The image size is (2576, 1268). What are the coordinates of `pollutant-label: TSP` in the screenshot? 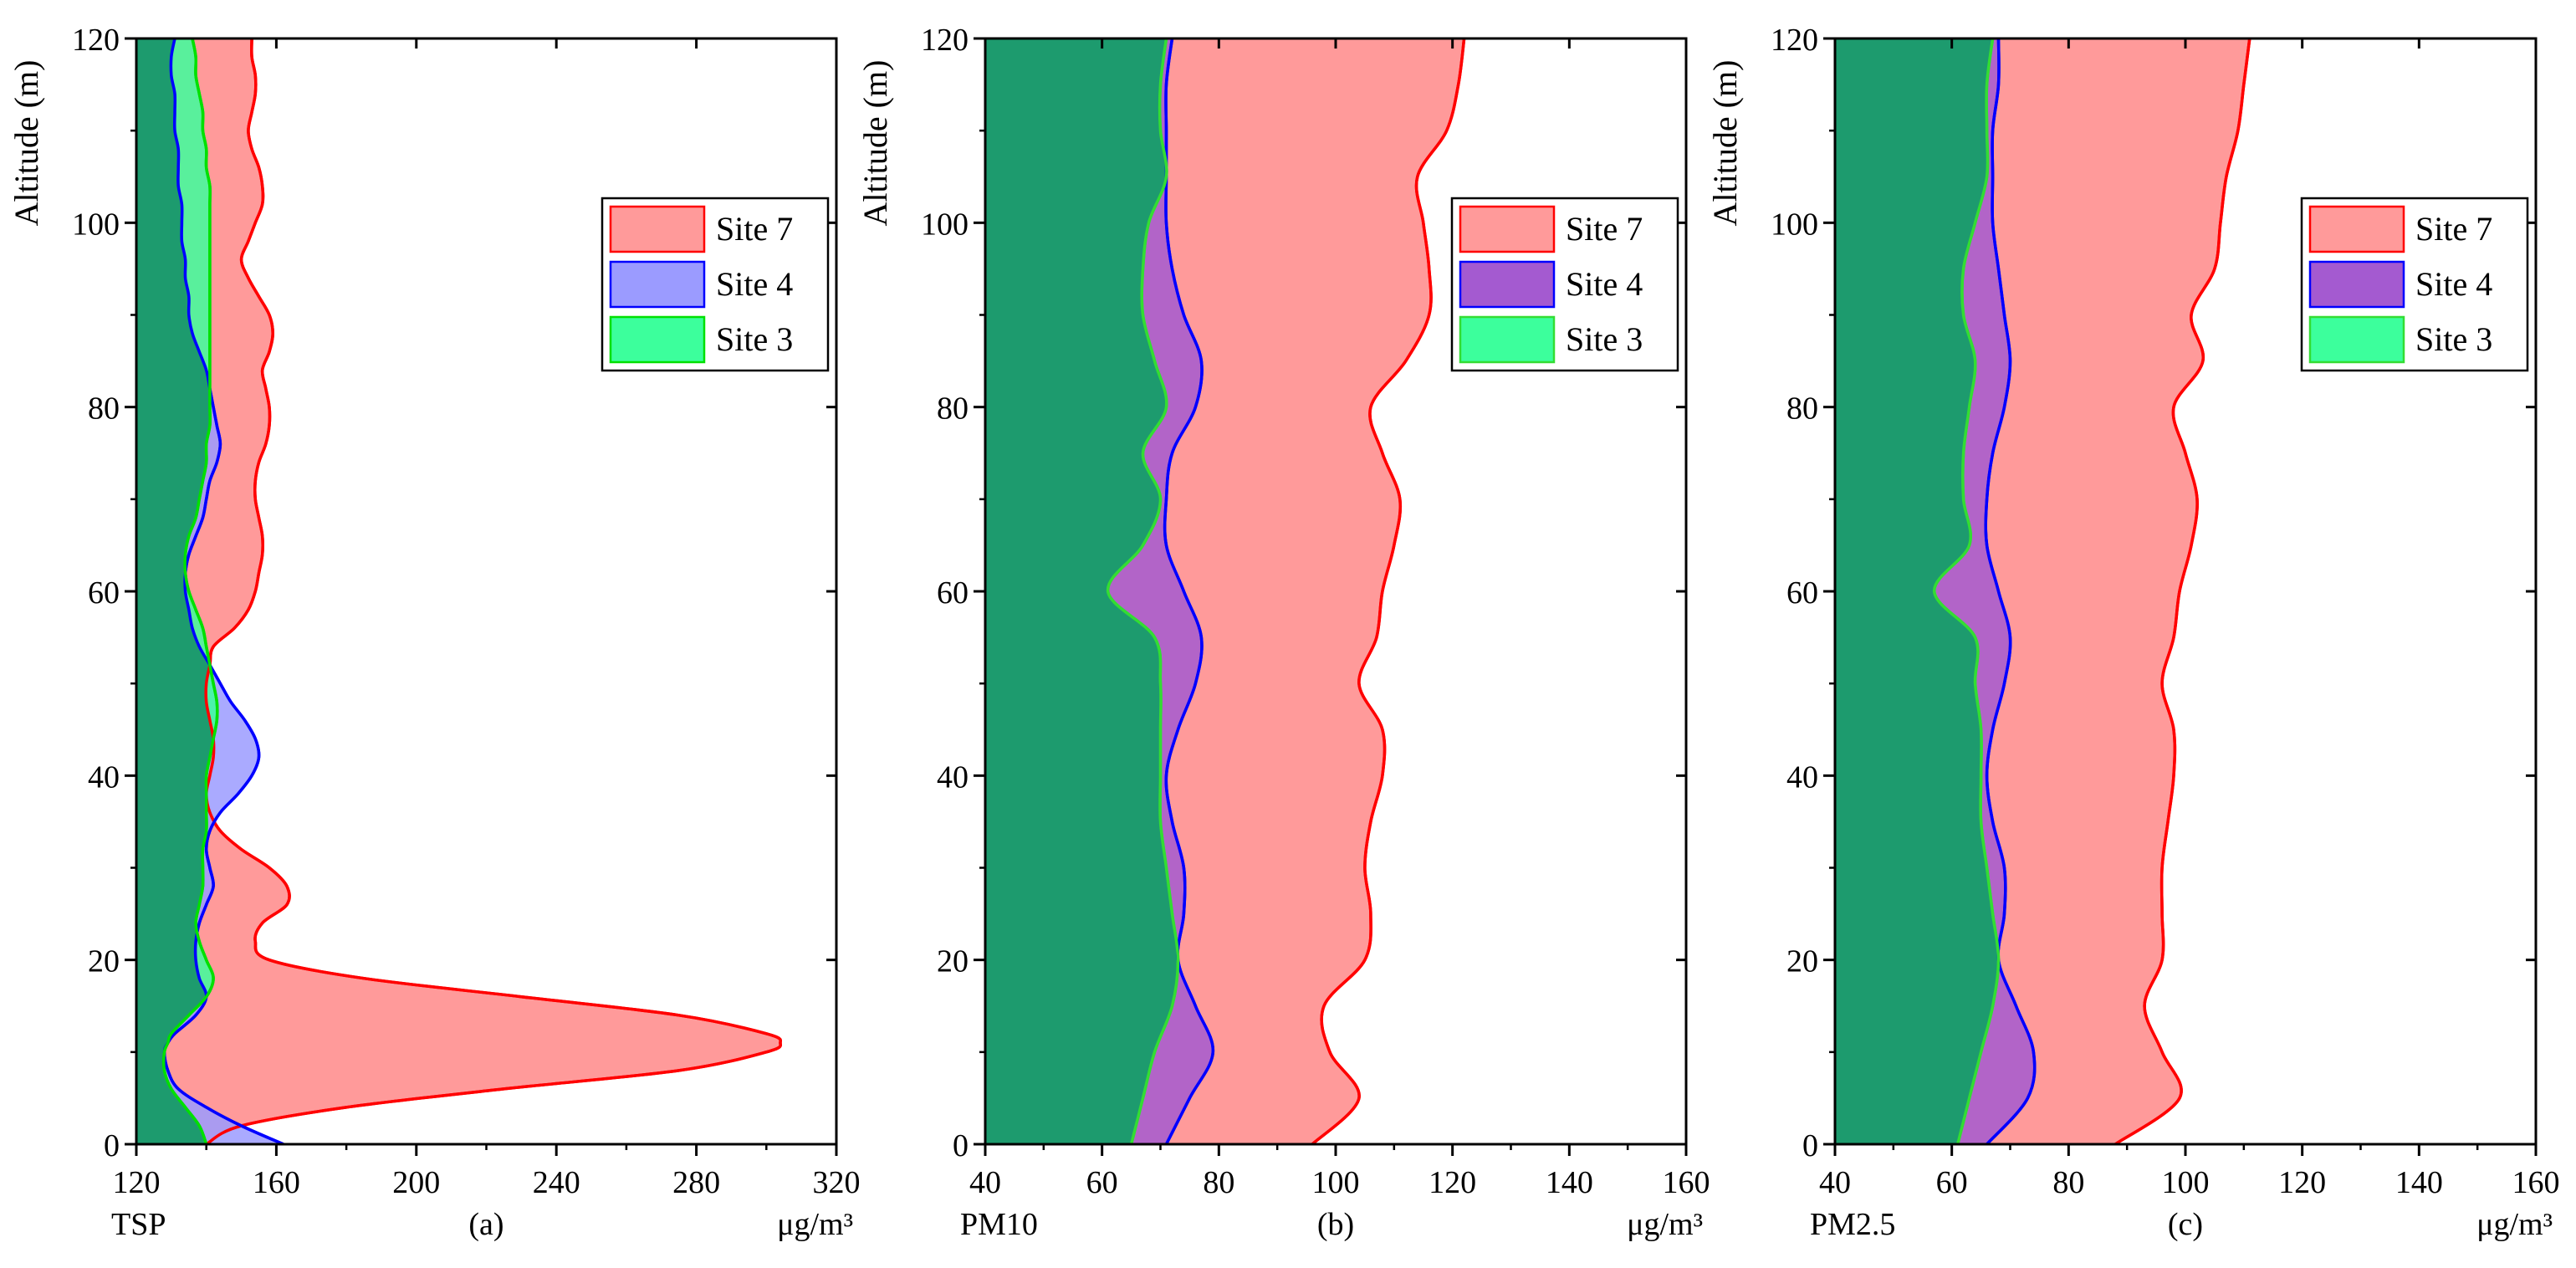 It's located at (138, 1224).